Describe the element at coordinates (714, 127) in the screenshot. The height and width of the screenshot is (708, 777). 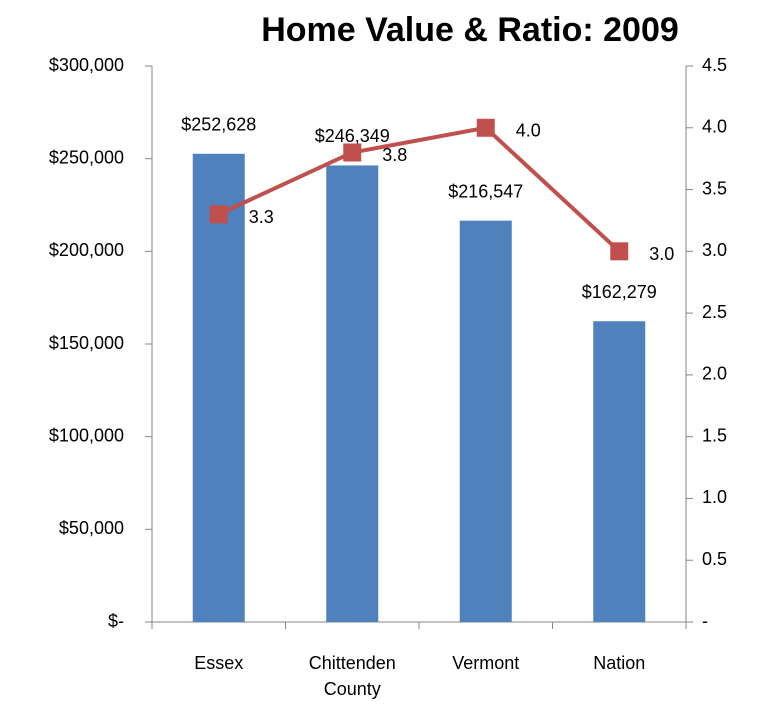
I see `y2-tick-label: 4.0` at that location.